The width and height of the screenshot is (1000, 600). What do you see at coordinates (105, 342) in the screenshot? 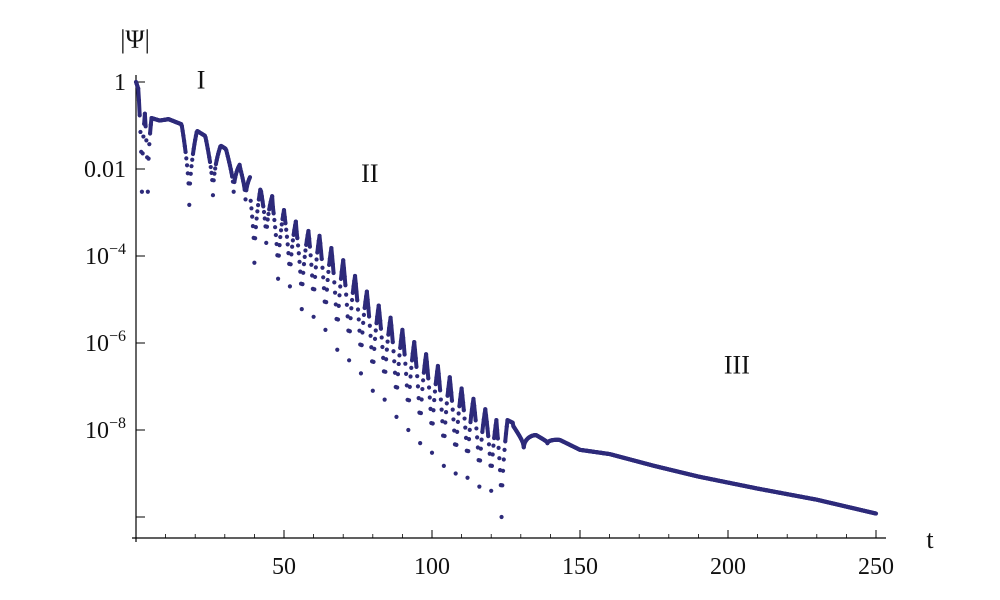
I see `y-tick-label: 10⁻⁶` at bounding box center [105, 342].